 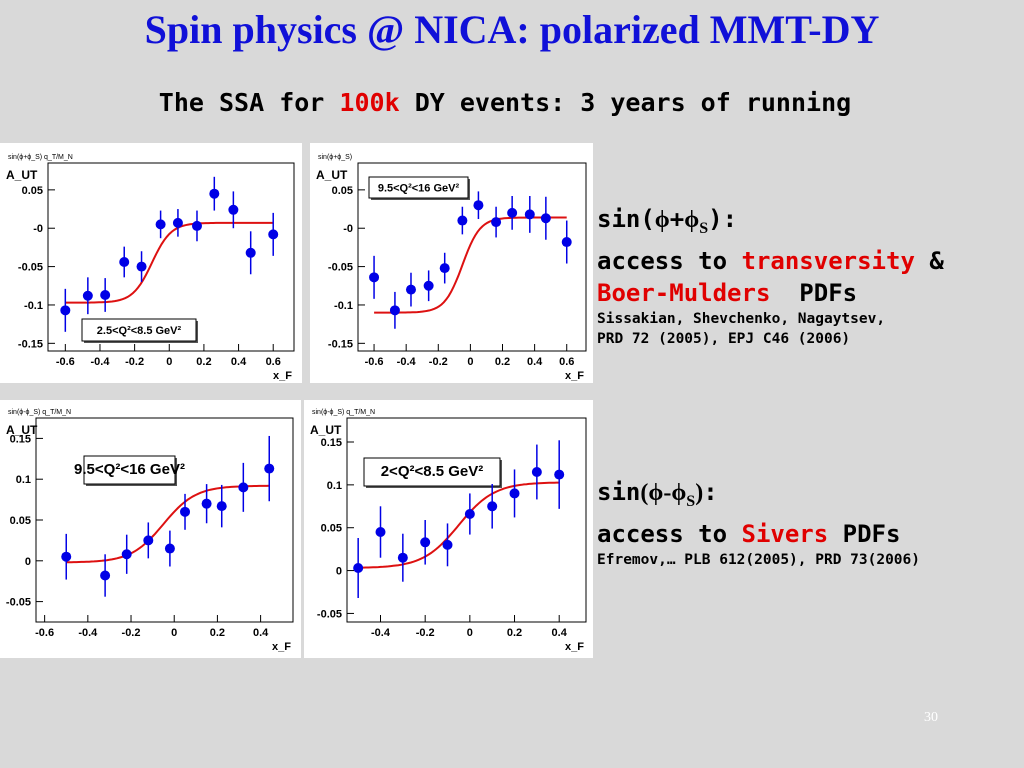 I want to click on note1-line2: access to transversity &, so click(x=770, y=260).